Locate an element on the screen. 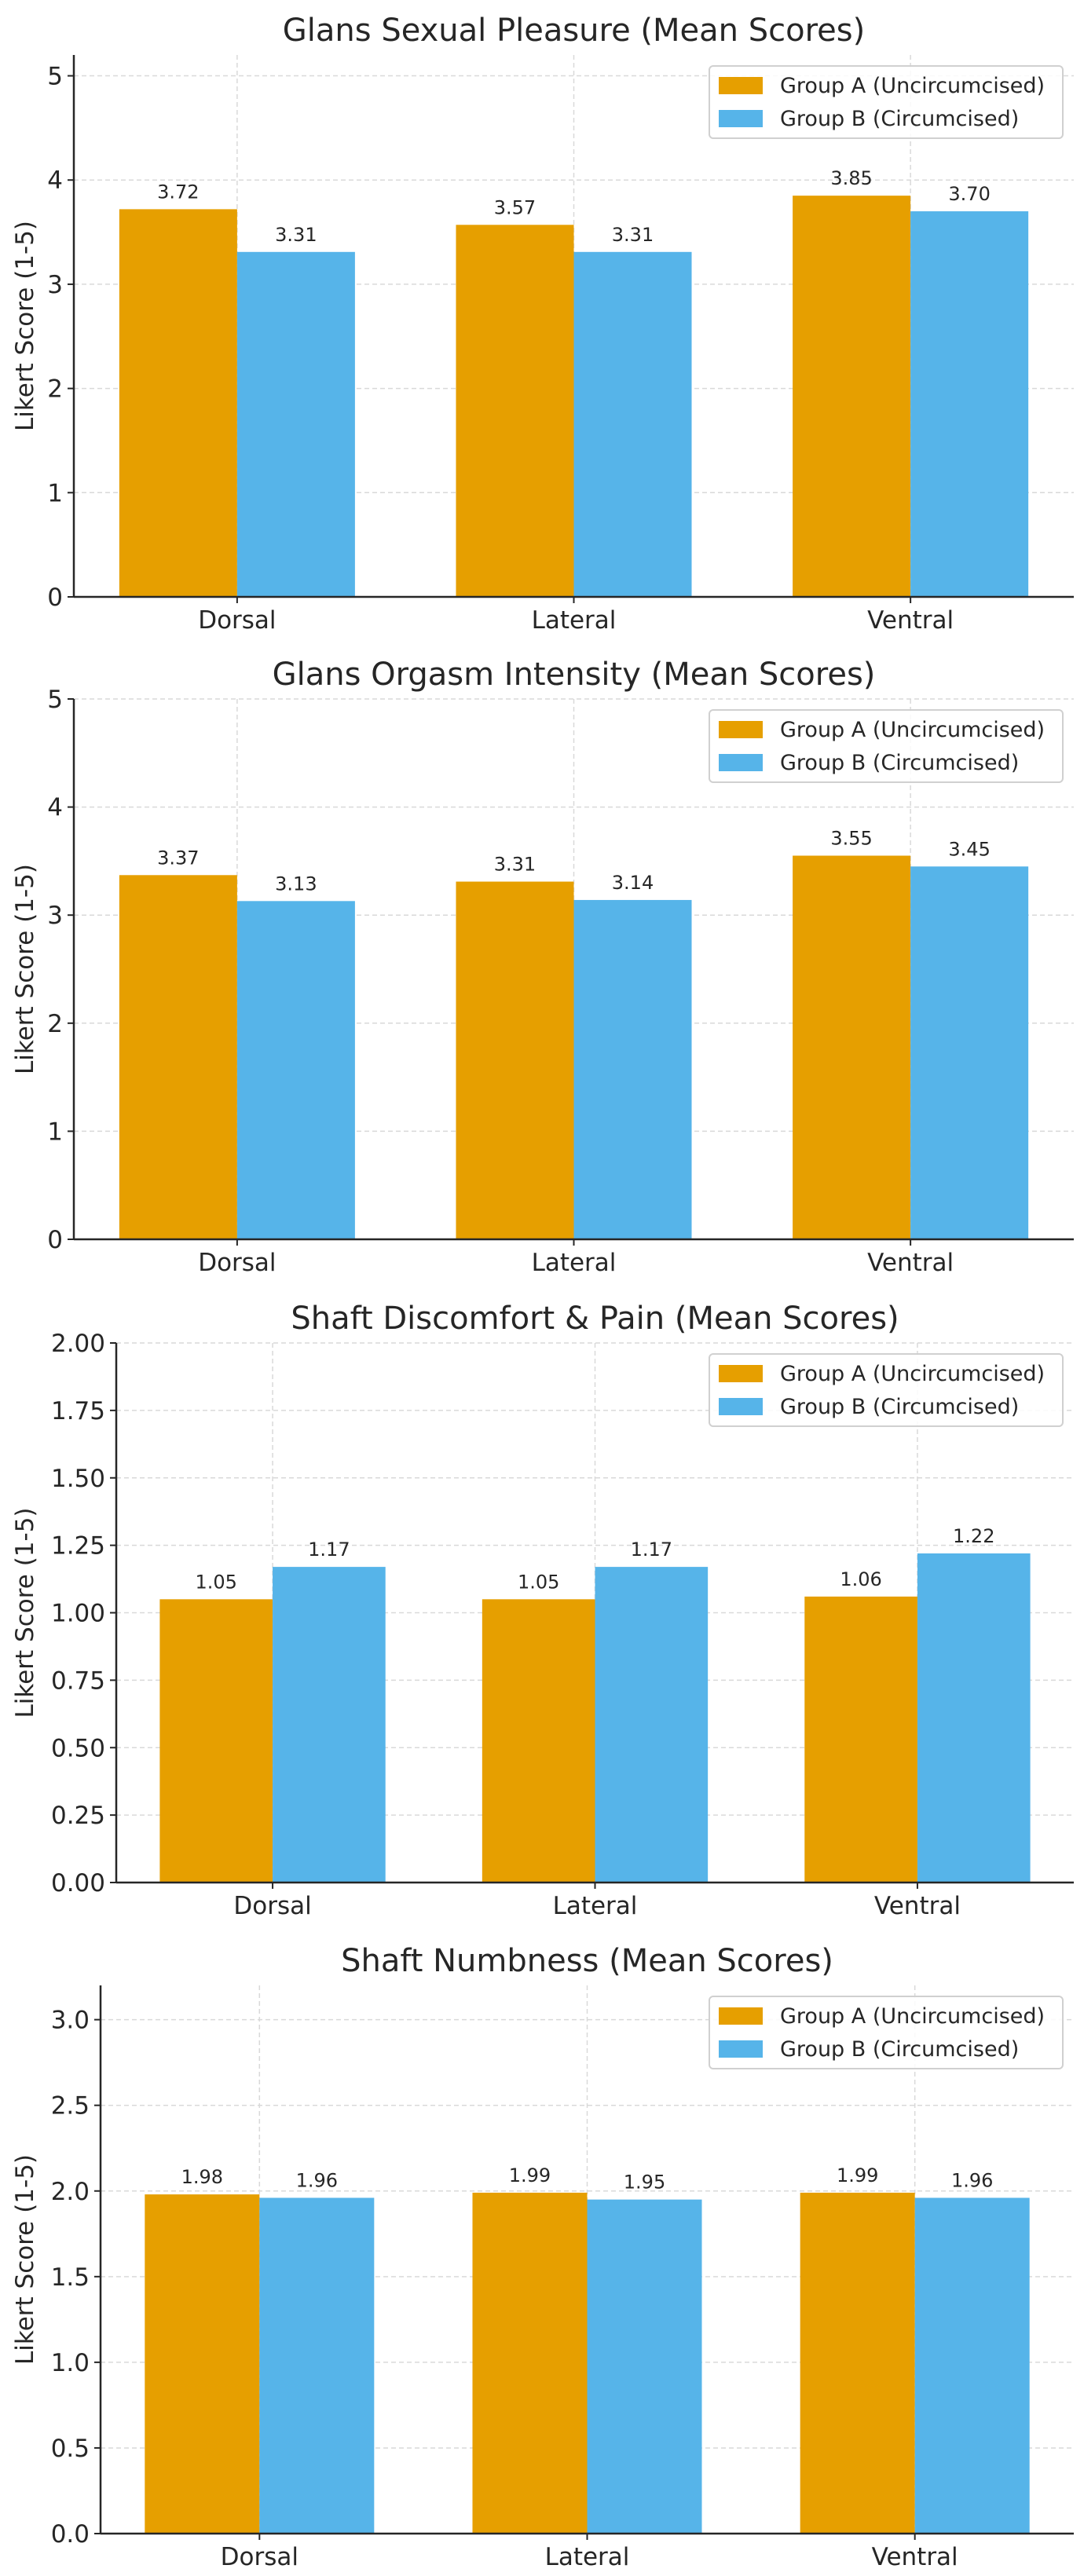 This screenshot has width=1084, height=2576. bar-data-label: 3.45 is located at coordinates (969, 849).